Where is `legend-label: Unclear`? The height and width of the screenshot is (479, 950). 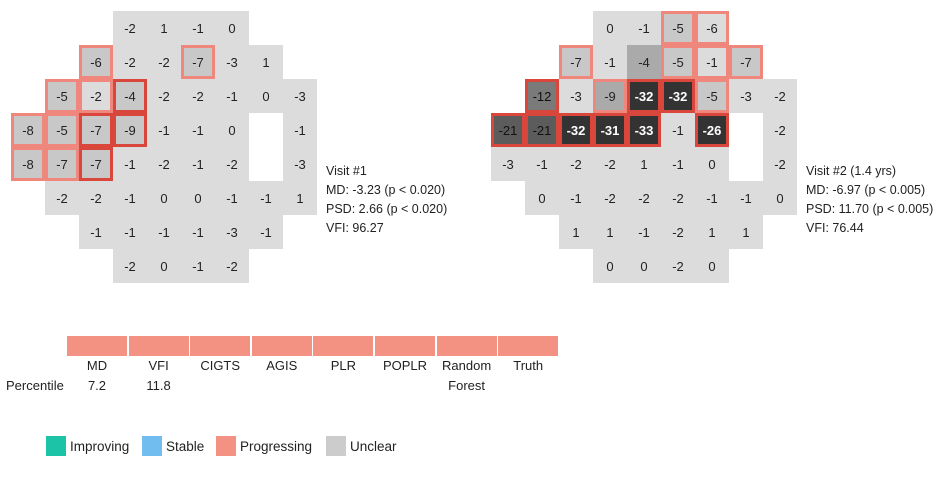
legend-label: Unclear is located at coordinates (373, 446).